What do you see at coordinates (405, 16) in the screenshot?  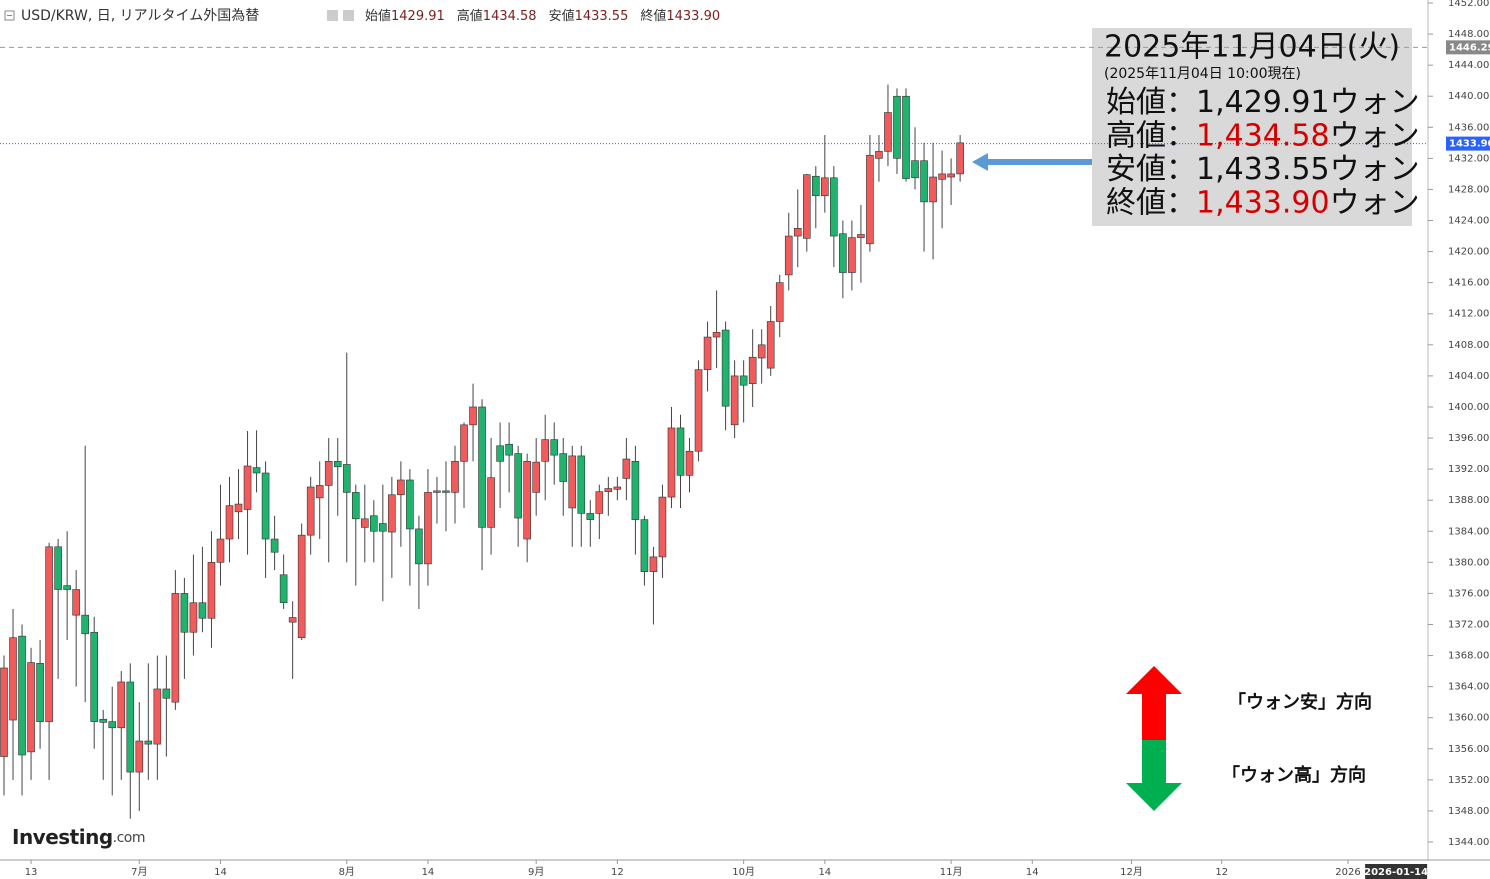 I see `ohlc-item: 始値1429.91` at bounding box center [405, 16].